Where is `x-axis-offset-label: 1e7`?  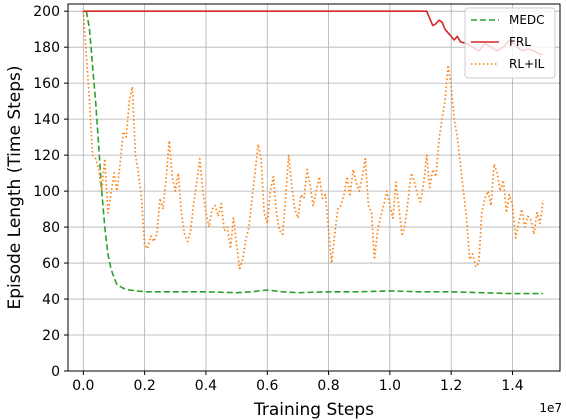 x-axis-offset-label: 1e7 is located at coordinates (550, 408).